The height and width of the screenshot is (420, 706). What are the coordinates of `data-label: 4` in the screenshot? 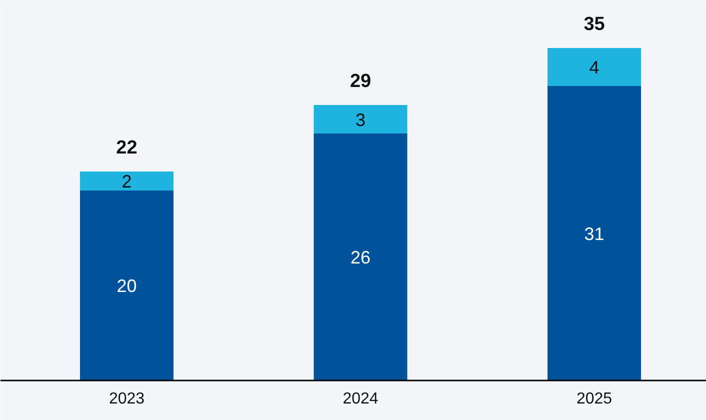 It's located at (594, 68).